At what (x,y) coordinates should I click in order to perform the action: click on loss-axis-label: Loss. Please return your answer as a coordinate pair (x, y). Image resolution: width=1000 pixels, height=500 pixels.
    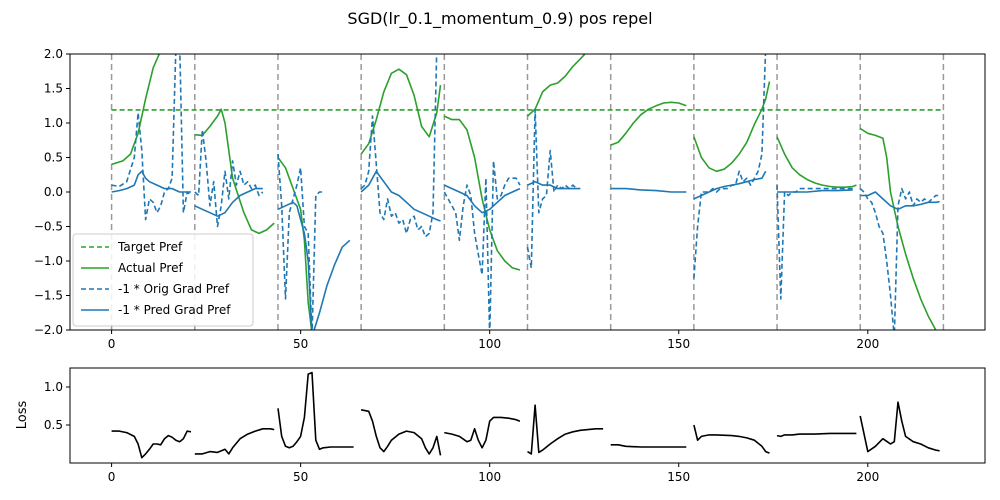
    Looking at the image, I should click on (22, 415).